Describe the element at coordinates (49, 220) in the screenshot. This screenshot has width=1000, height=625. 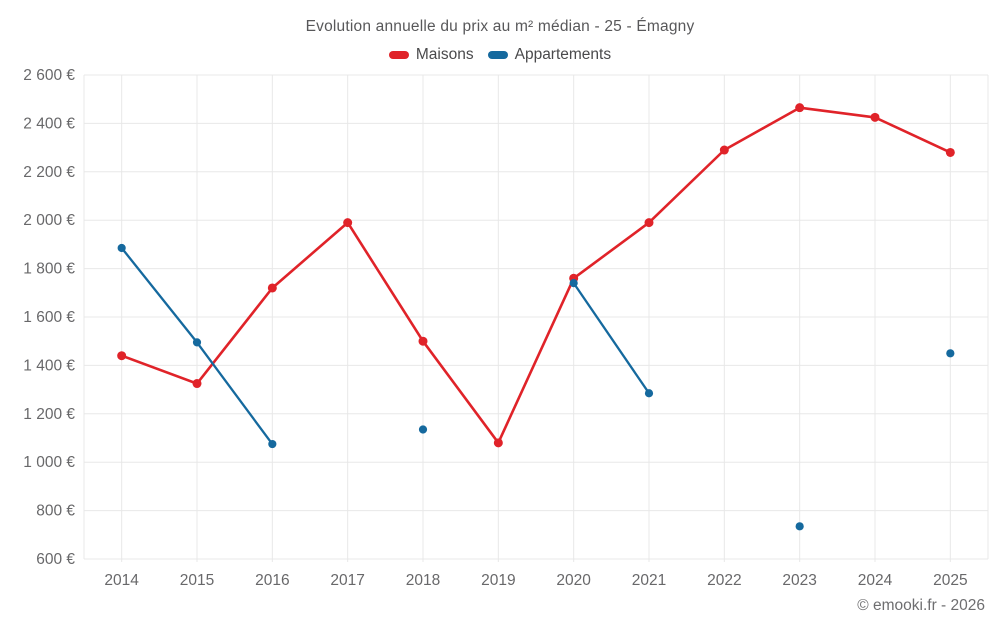
I see `y-axis-tick-label: 2 000 €` at that location.